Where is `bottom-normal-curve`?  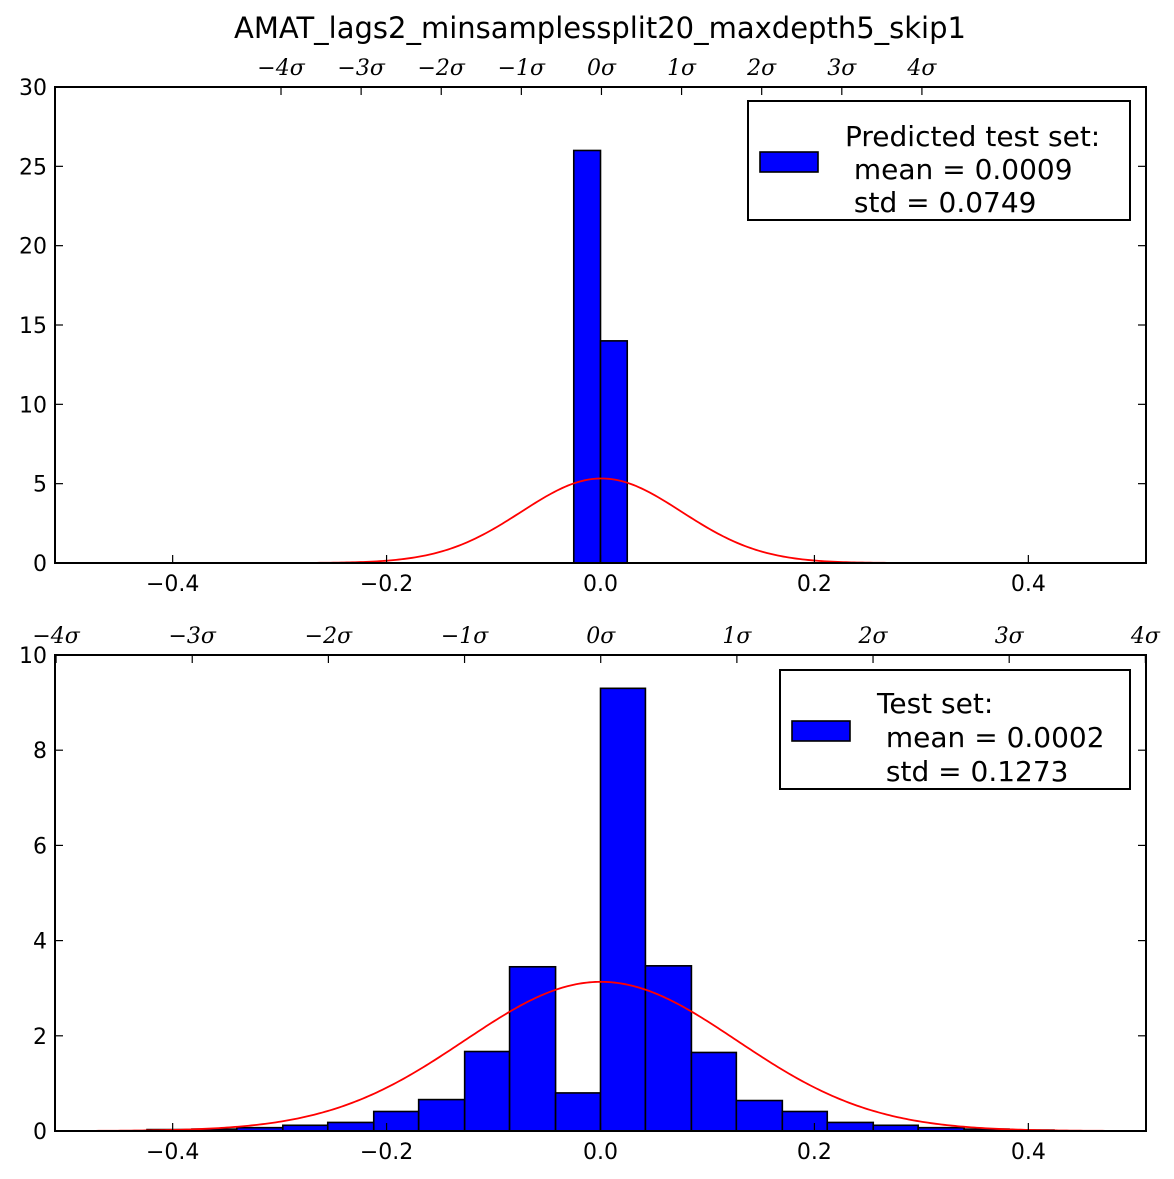 bottom-normal-curve is located at coordinates (600, 1056).